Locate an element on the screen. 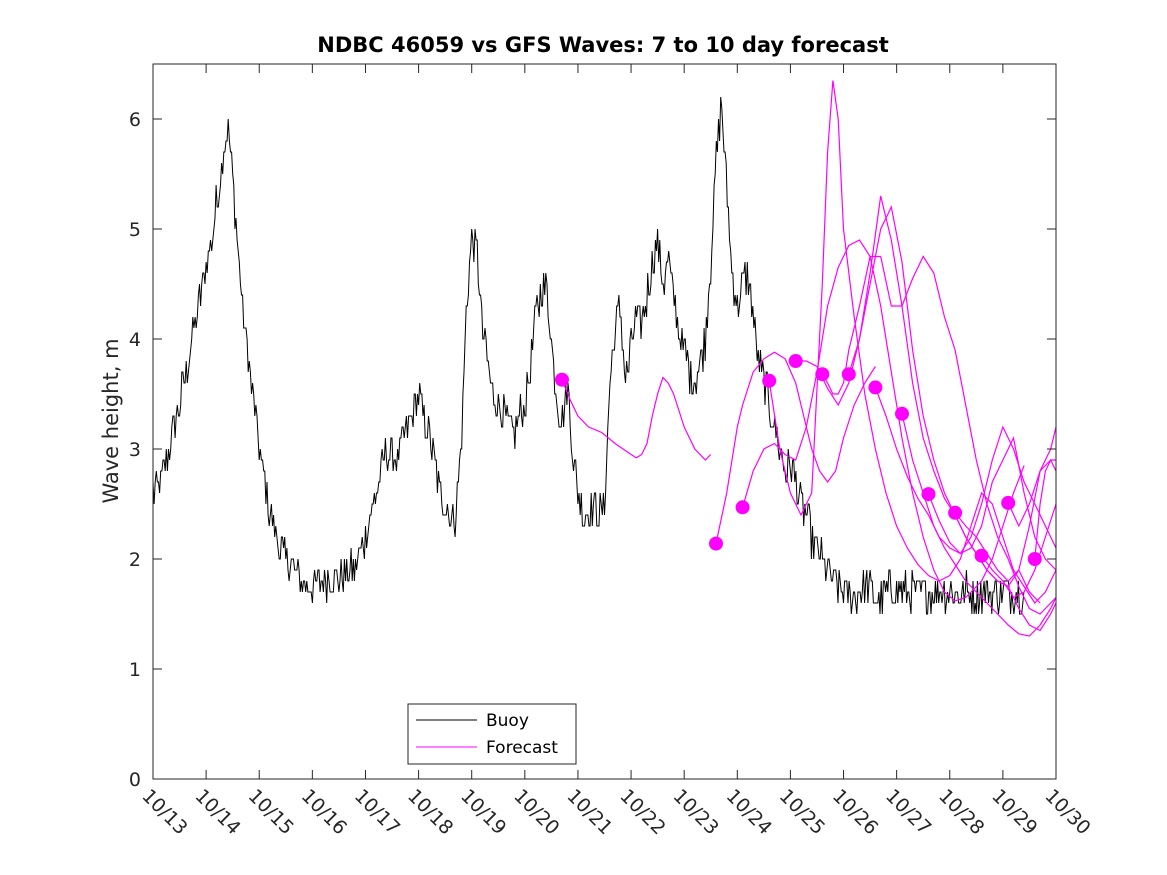  y-tick-label: 3 is located at coordinates (135, 450).